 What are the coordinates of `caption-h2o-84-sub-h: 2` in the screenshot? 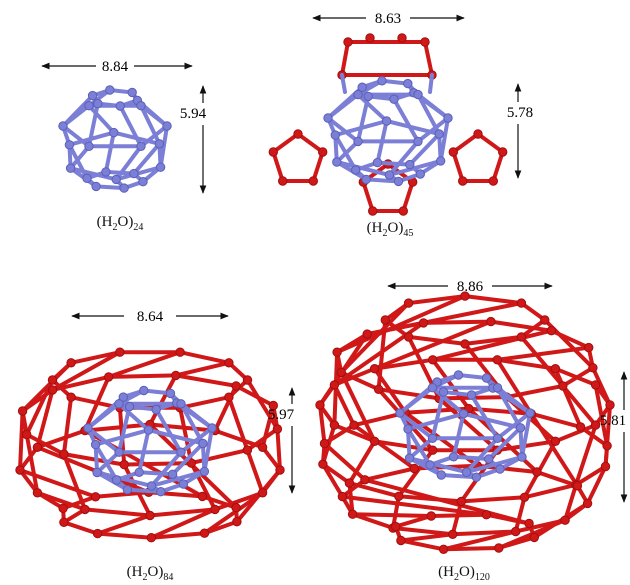 It's located at (145, 577).